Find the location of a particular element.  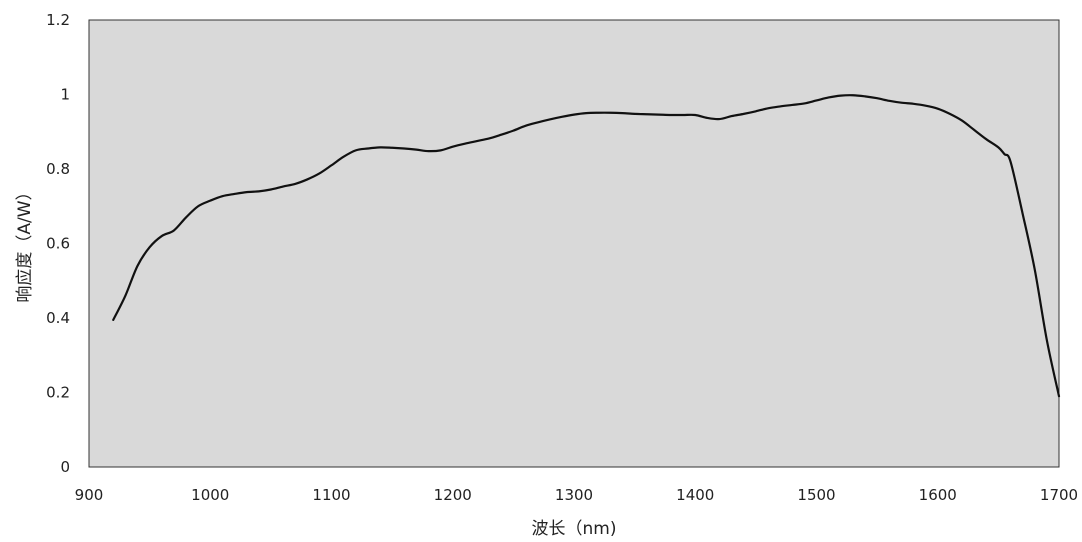

x-tick-label: 1100 is located at coordinates (331, 495).